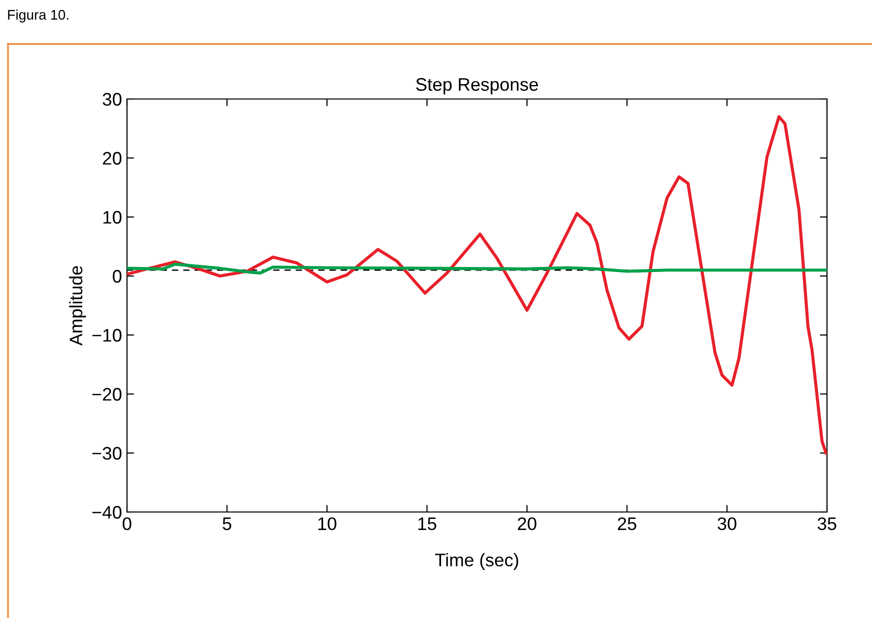  What do you see at coordinates (107, 453) in the screenshot?
I see `y-tick-label: −30` at bounding box center [107, 453].